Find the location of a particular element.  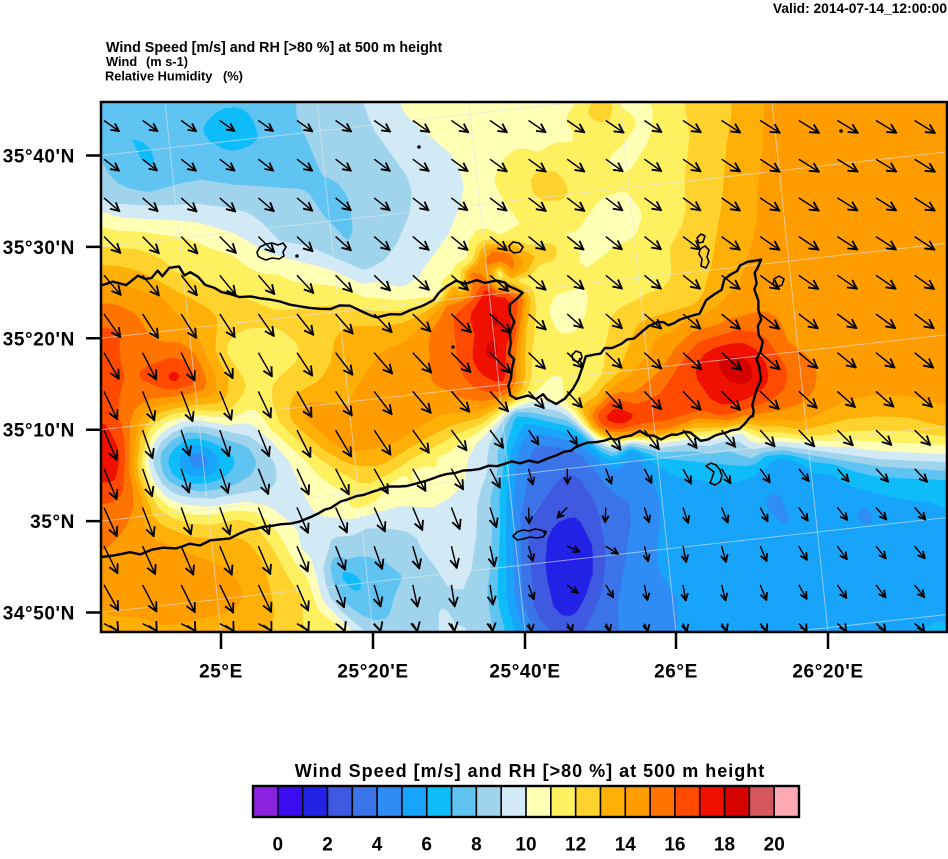

svg-text: 14 is located at coordinates (626, 845).